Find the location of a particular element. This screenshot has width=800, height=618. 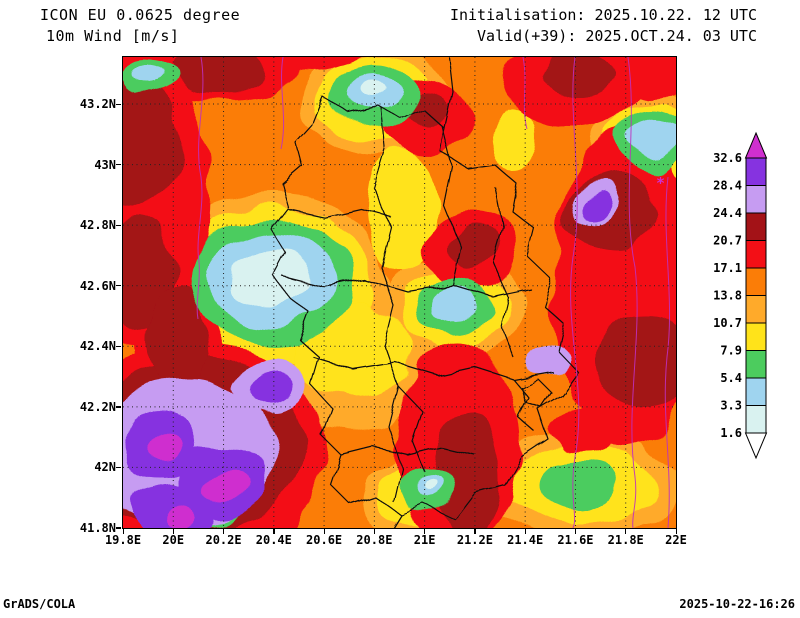

legend-label: 28.4 is located at coordinates (727, 186).